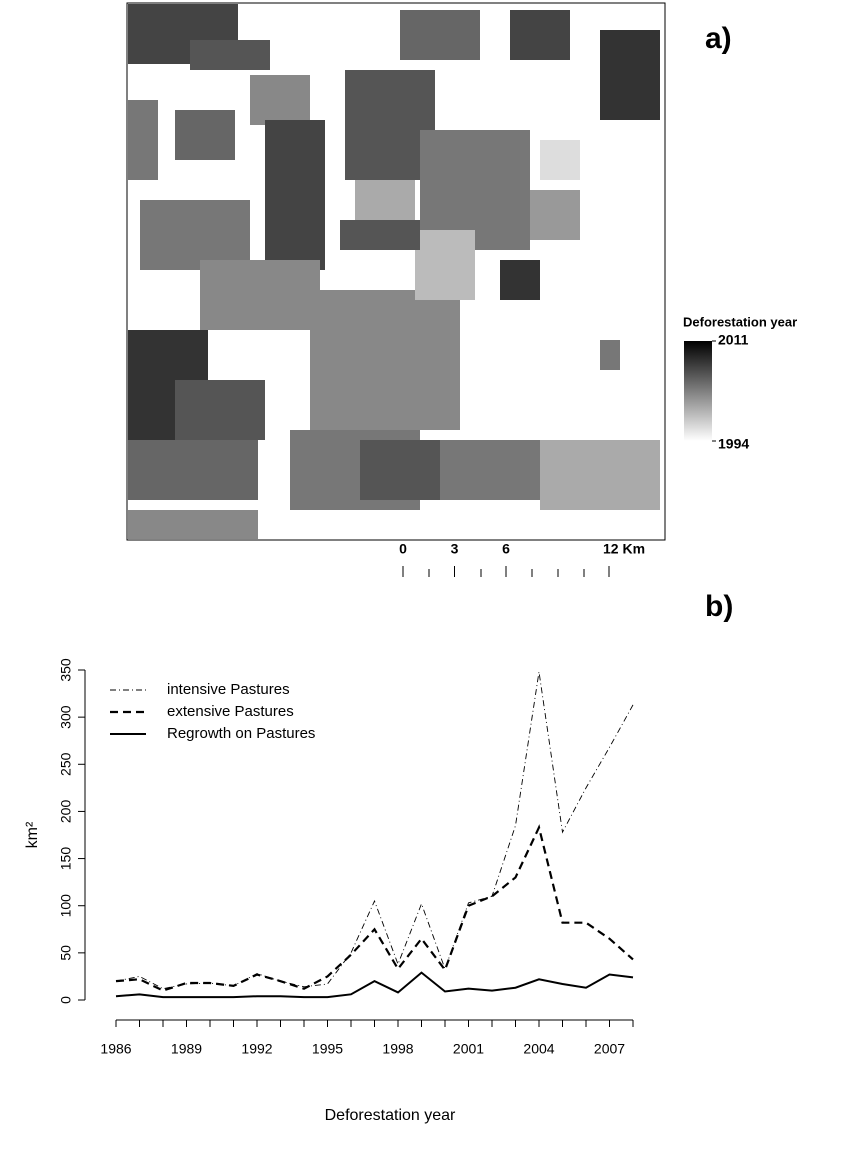 This screenshot has width=841, height=1170. What do you see at coordinates (506, 549) in the screenshot?
I see `scale-label: 6` at bounding box center [506, 549].